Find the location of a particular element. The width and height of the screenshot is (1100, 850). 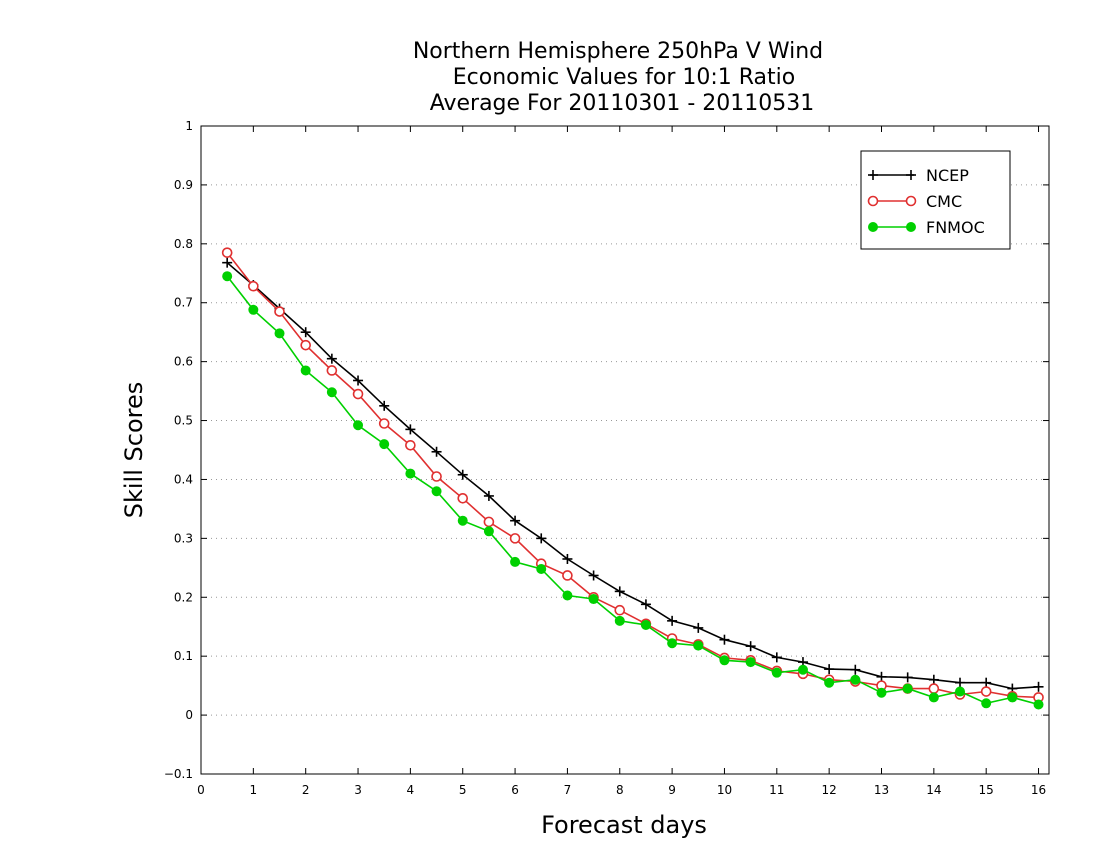

y-tick-label: 0.6 is located at coordinates (183, 362).